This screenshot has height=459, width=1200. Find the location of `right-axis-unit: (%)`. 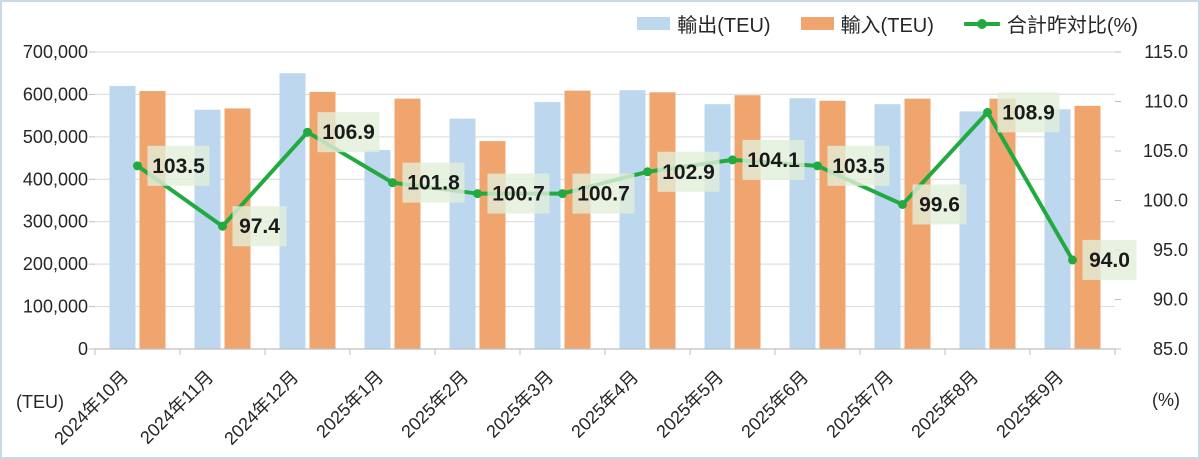

right-axis-unit: (%) is located at coordinates (1166, 400).